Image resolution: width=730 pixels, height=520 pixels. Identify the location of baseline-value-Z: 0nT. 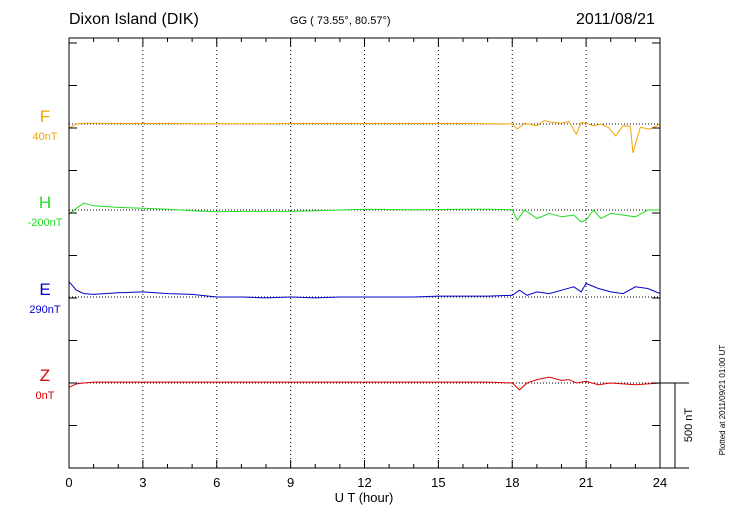
(45, 396).